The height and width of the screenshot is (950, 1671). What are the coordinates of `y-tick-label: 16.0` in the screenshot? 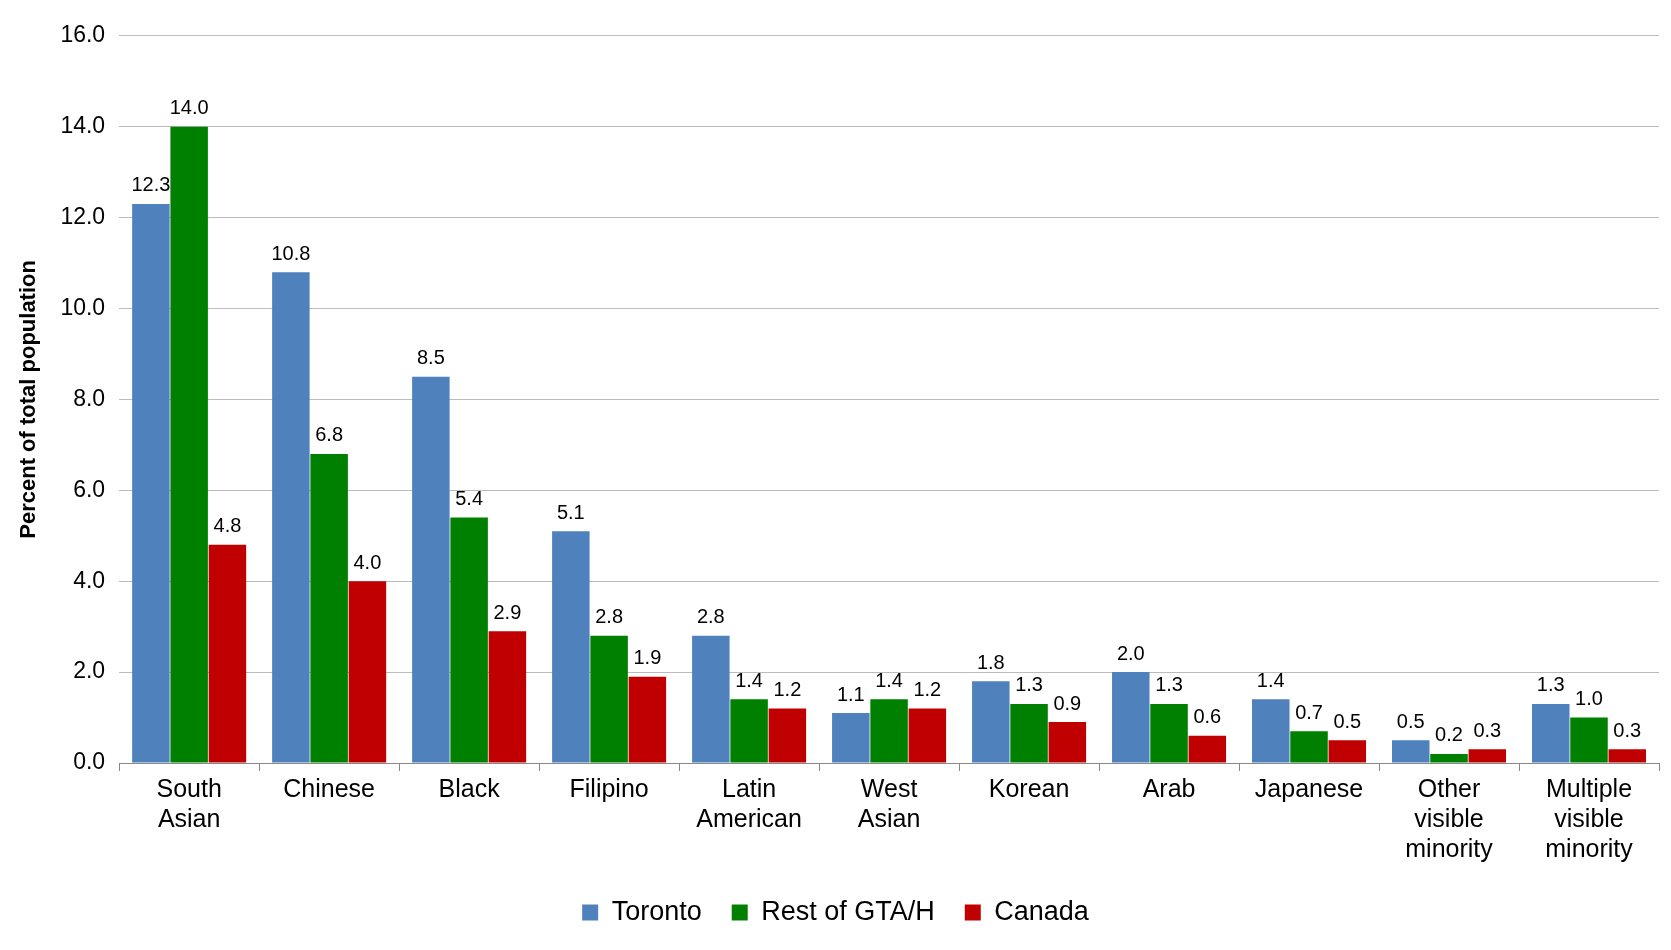 It's located at (83, 34).